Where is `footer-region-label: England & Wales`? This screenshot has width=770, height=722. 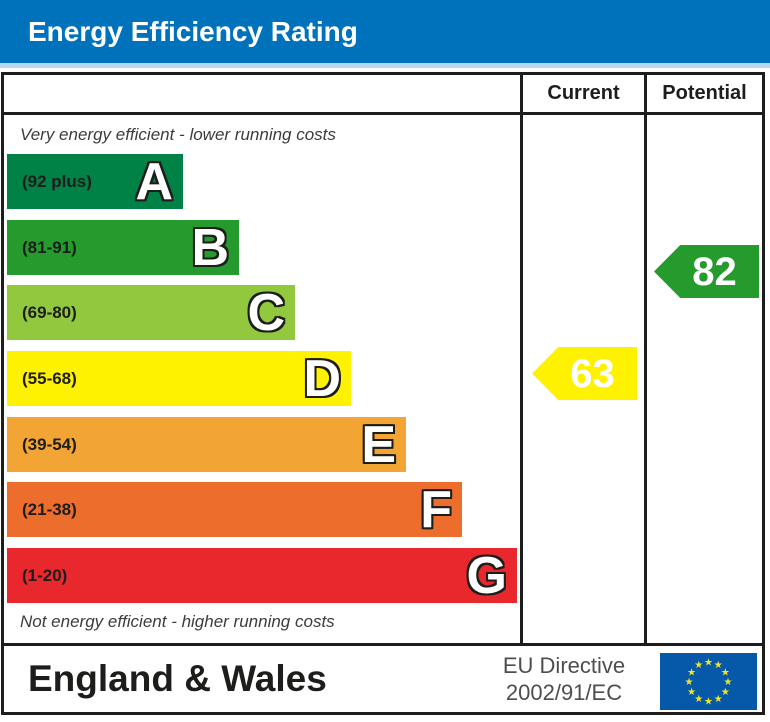
footer-region-label: England & Wales is located at coordinates (177, 678).